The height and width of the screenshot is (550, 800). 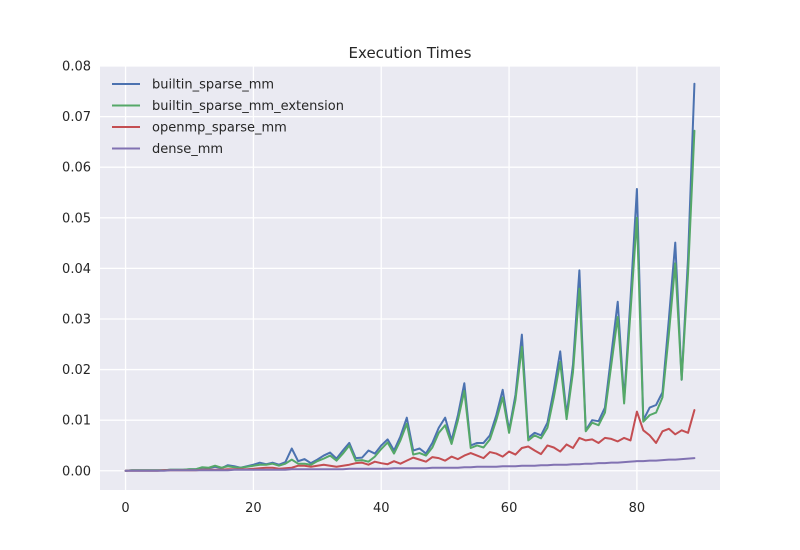 What do you see at coordinates (76, 168) in the screenshot?
I see `y-tick-label: 0.06` at bounding box center [76, 168].